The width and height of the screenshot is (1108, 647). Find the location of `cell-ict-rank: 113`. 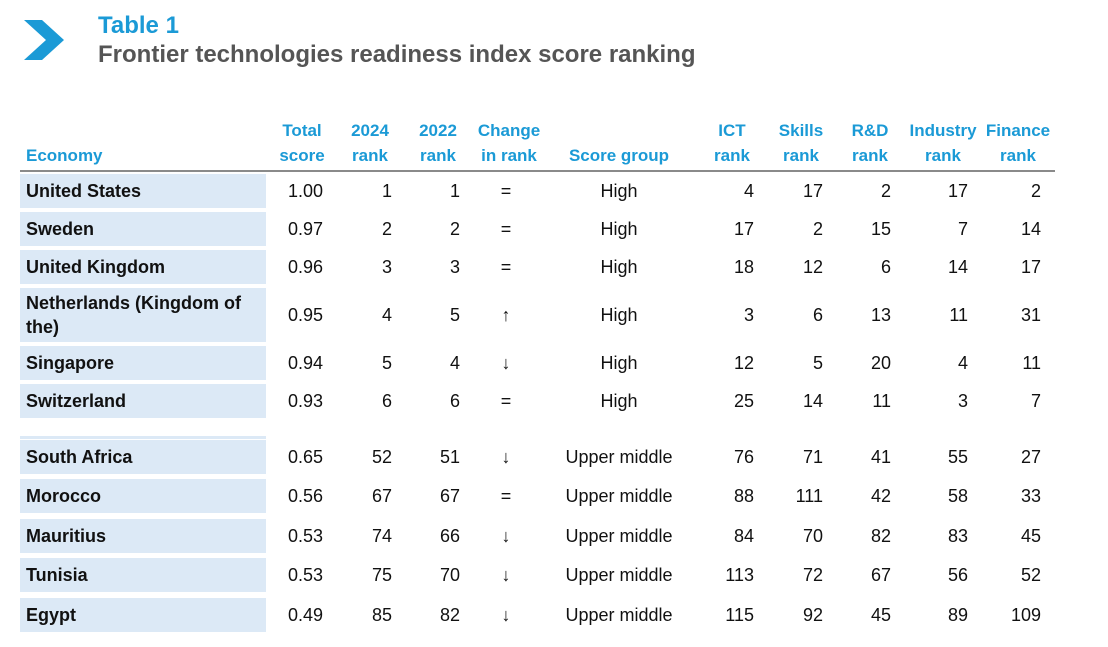

cell-ict-rank: 113 is located at coordinates (739, 575).